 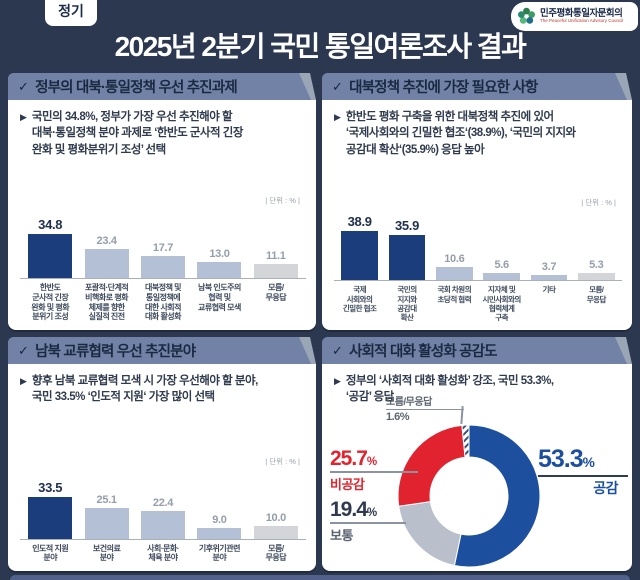 What do you see at coordinates (106, 553) in the screenshot?
I see `bar-category-label: 보건의료 분야` at bounding box center [106, 553].